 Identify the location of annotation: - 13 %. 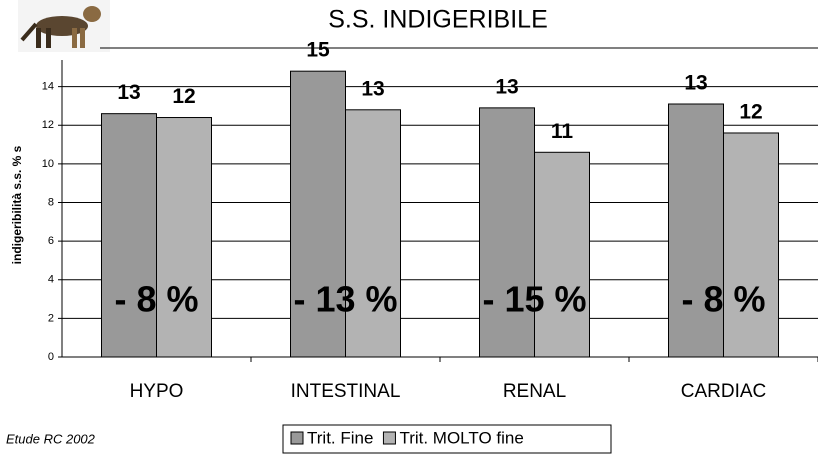
(345, 299).